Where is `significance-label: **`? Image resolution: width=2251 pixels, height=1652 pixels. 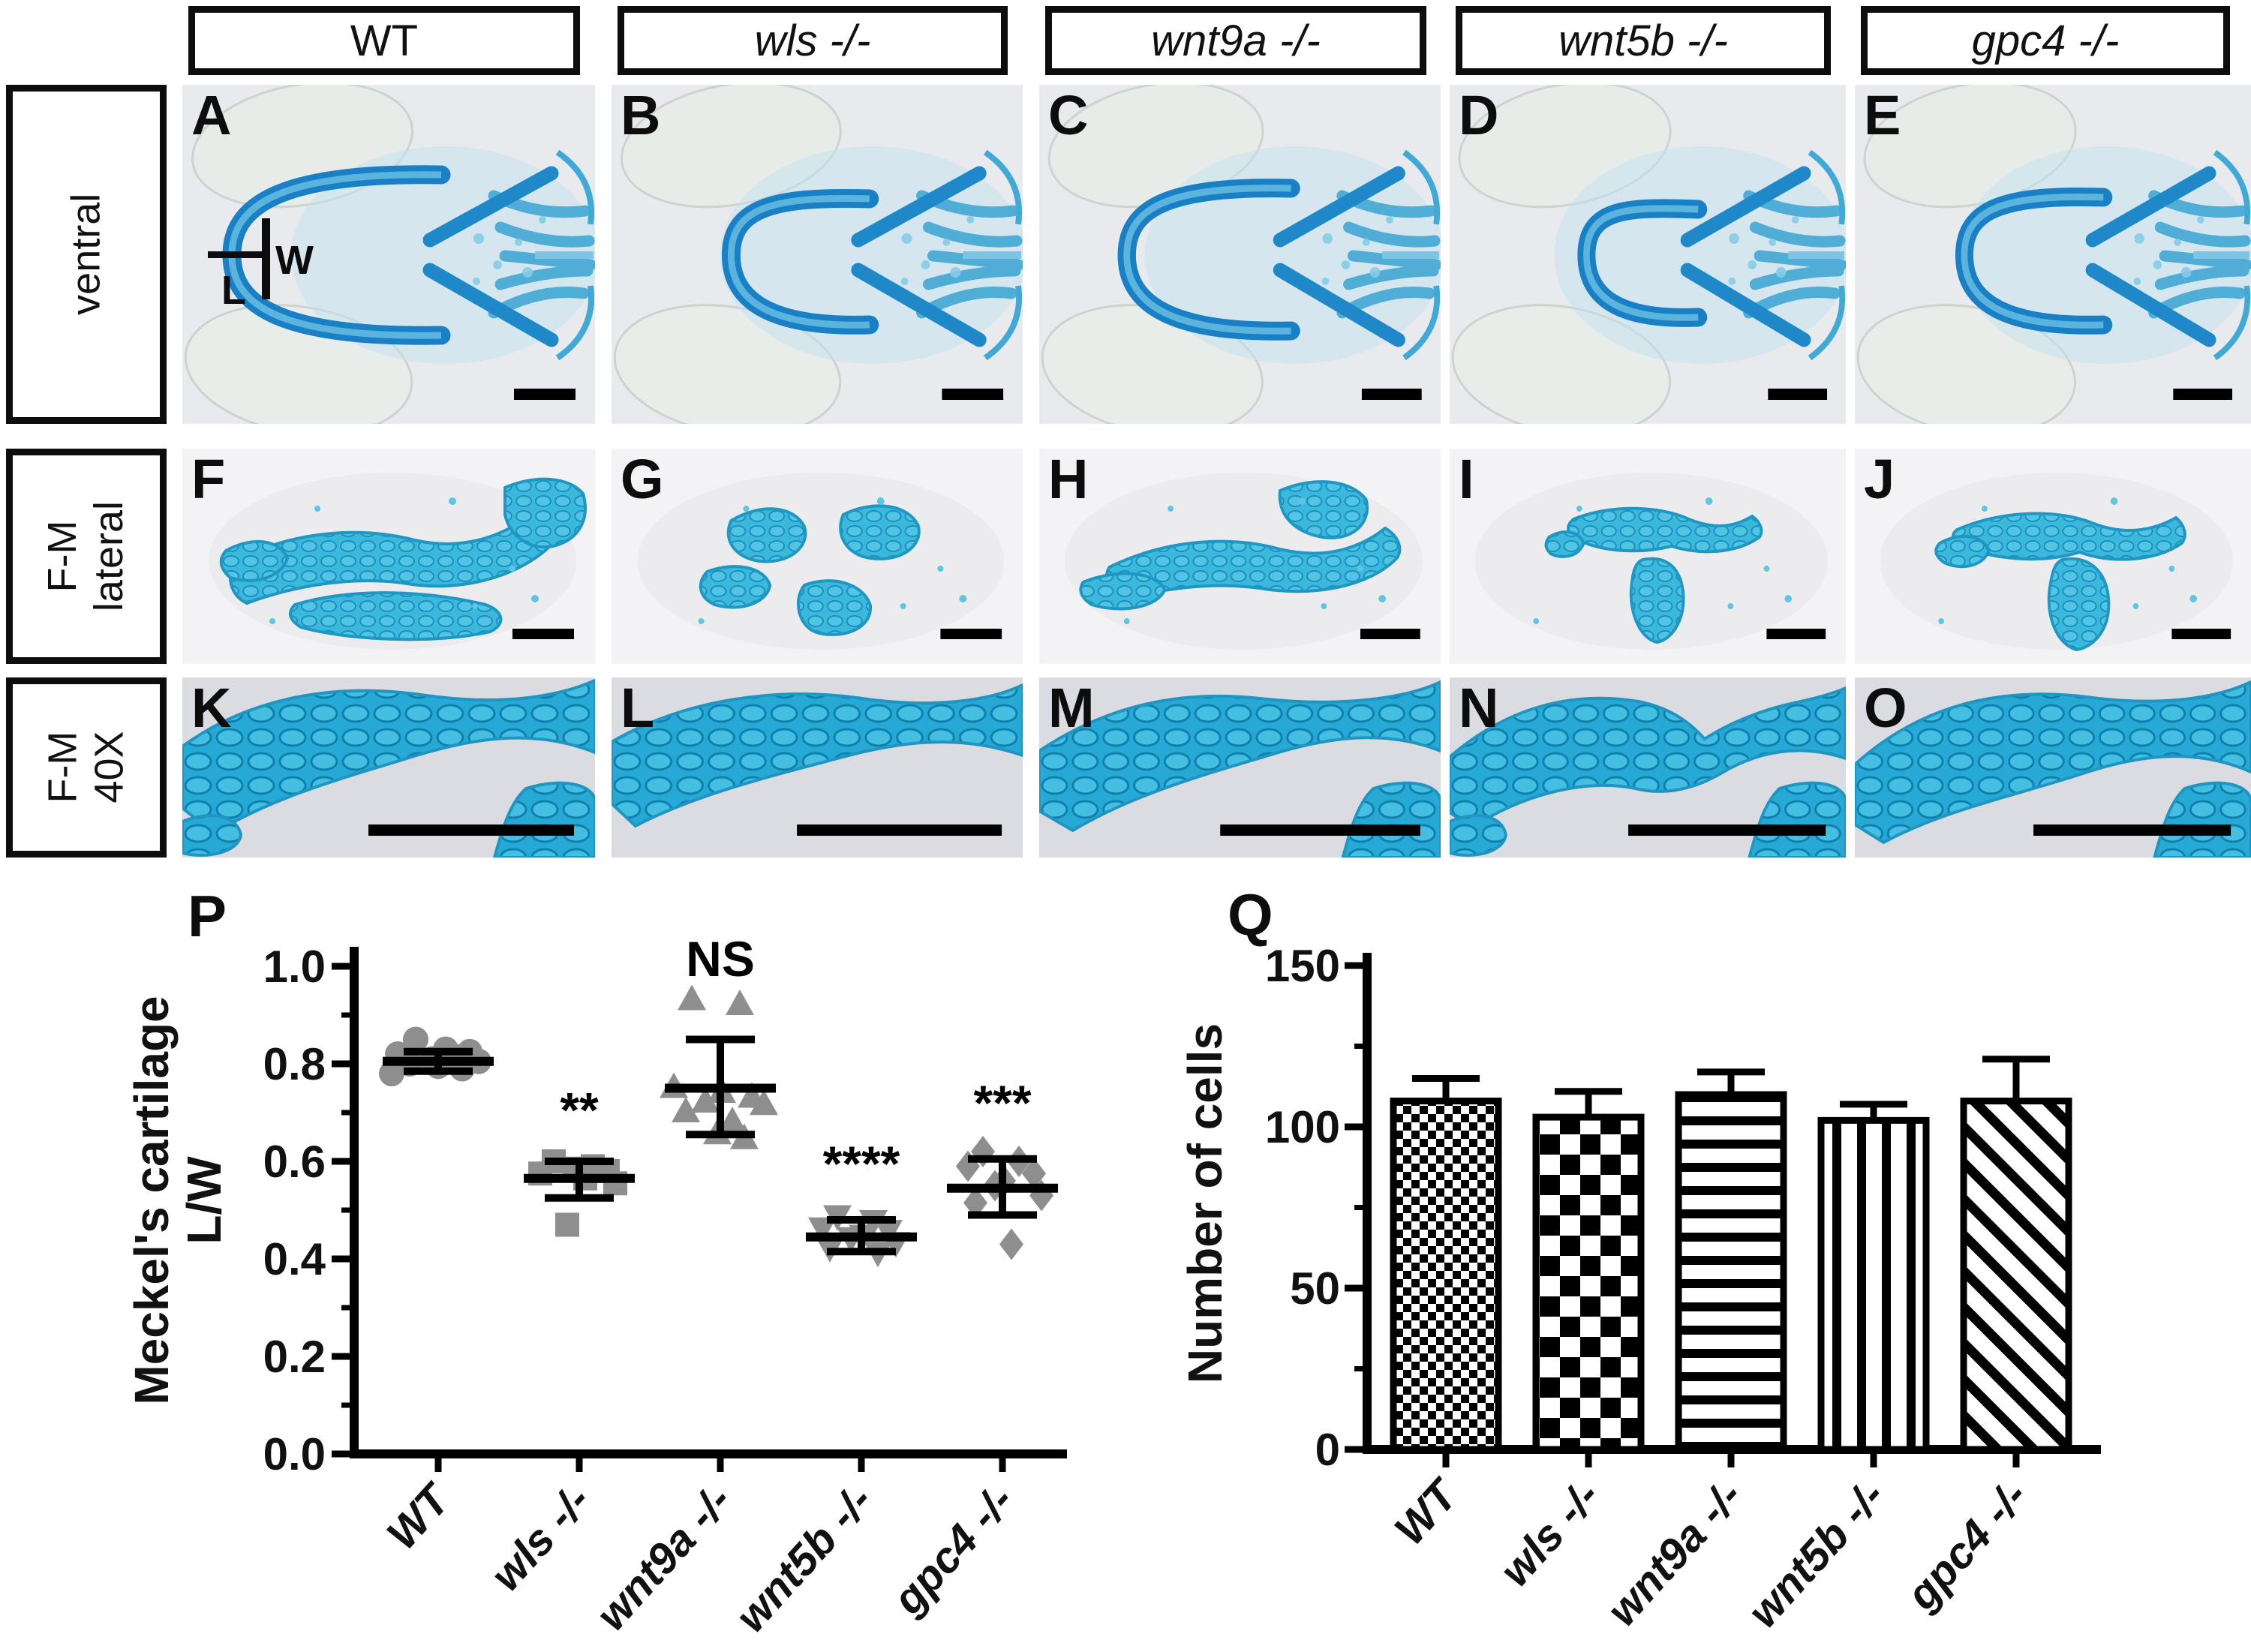
significance-label: ** is located at coordinates (579, 1110).